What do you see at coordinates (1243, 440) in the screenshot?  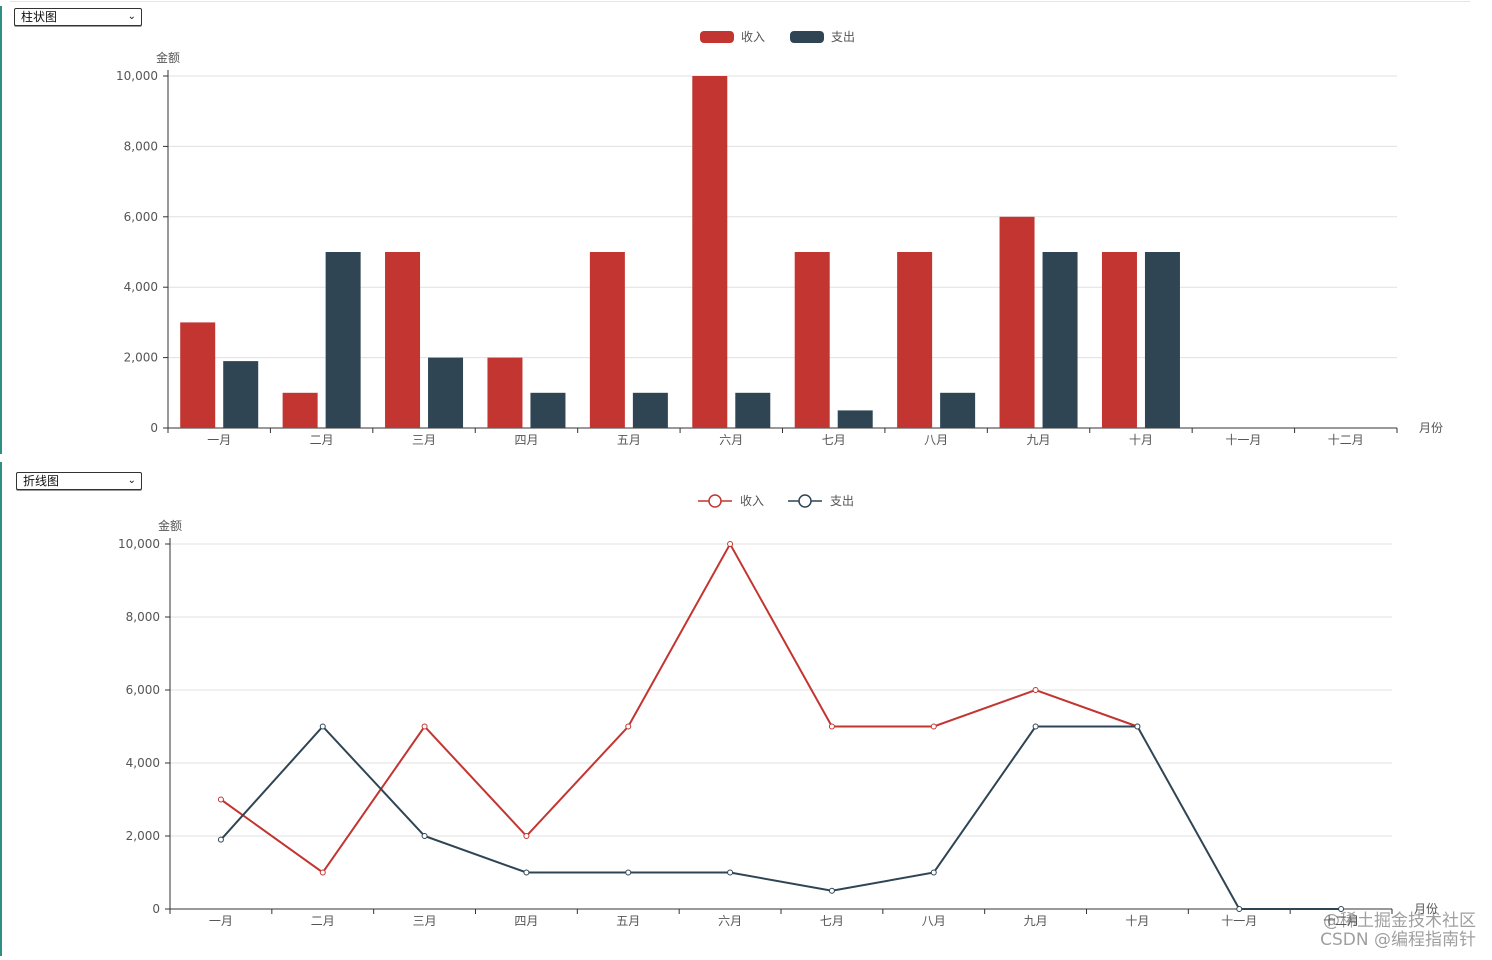 I see `bar-xtick-label: 十一月` at bounding box center [1243, 440].